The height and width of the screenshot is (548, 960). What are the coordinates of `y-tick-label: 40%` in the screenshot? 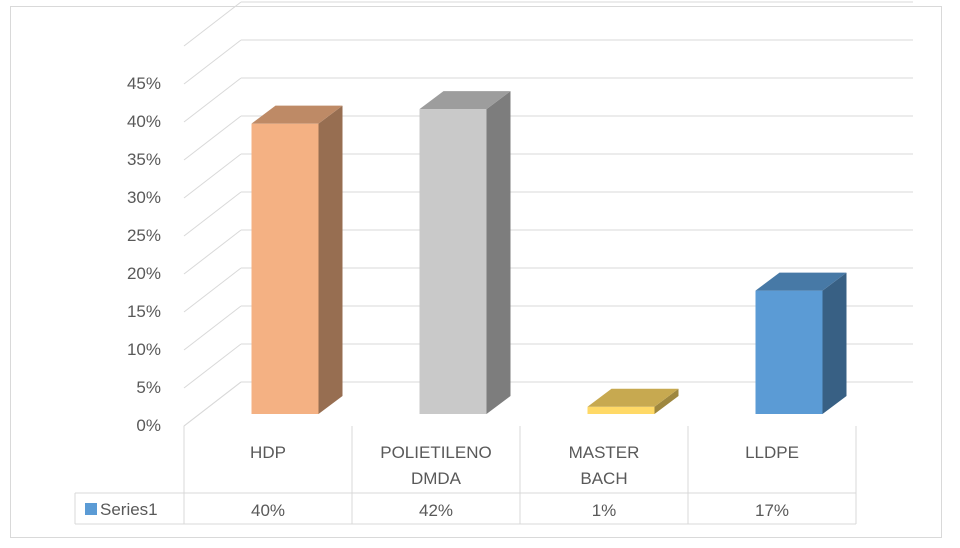 It's located at (144, 121).